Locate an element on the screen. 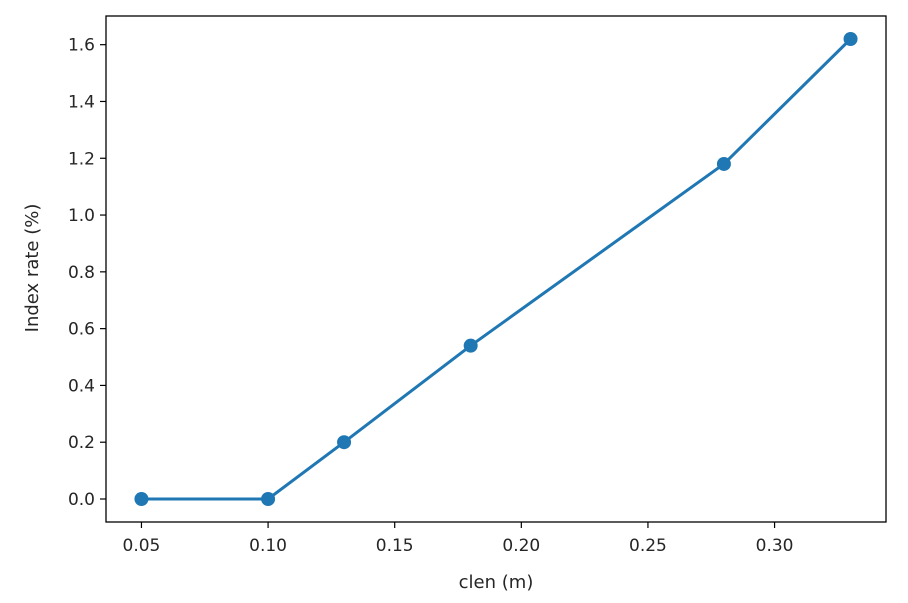 This screenshot has height=603, width=908. x-tick-label: 0.10 is located at coordinates (268, 546).